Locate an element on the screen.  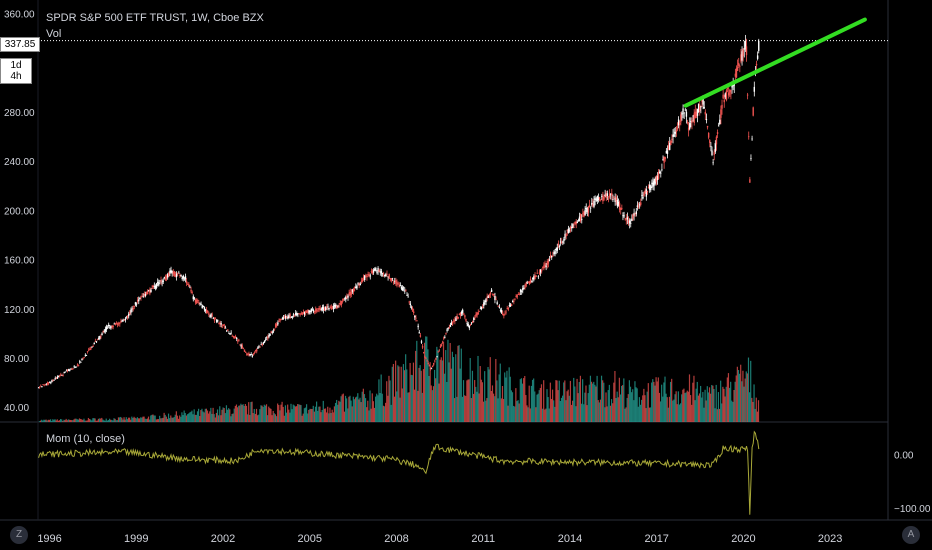
momentum-tick-label: 0.00 is located at coordinates (904, 456).